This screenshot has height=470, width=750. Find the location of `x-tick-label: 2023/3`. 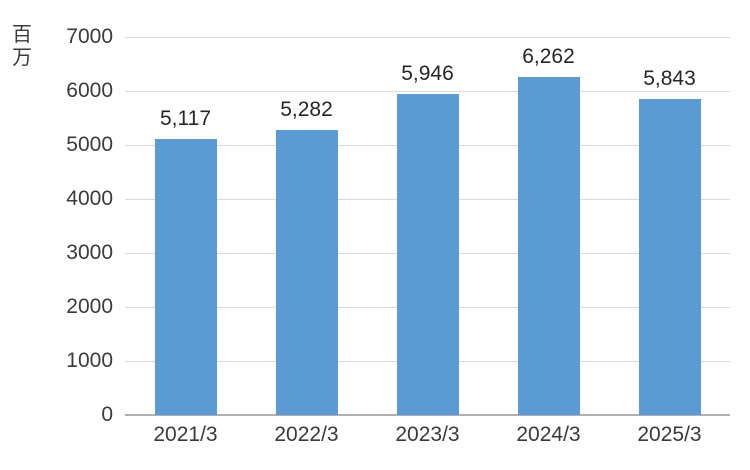

x-tick-label: 2023/3 is located at coordinates (427, 434).